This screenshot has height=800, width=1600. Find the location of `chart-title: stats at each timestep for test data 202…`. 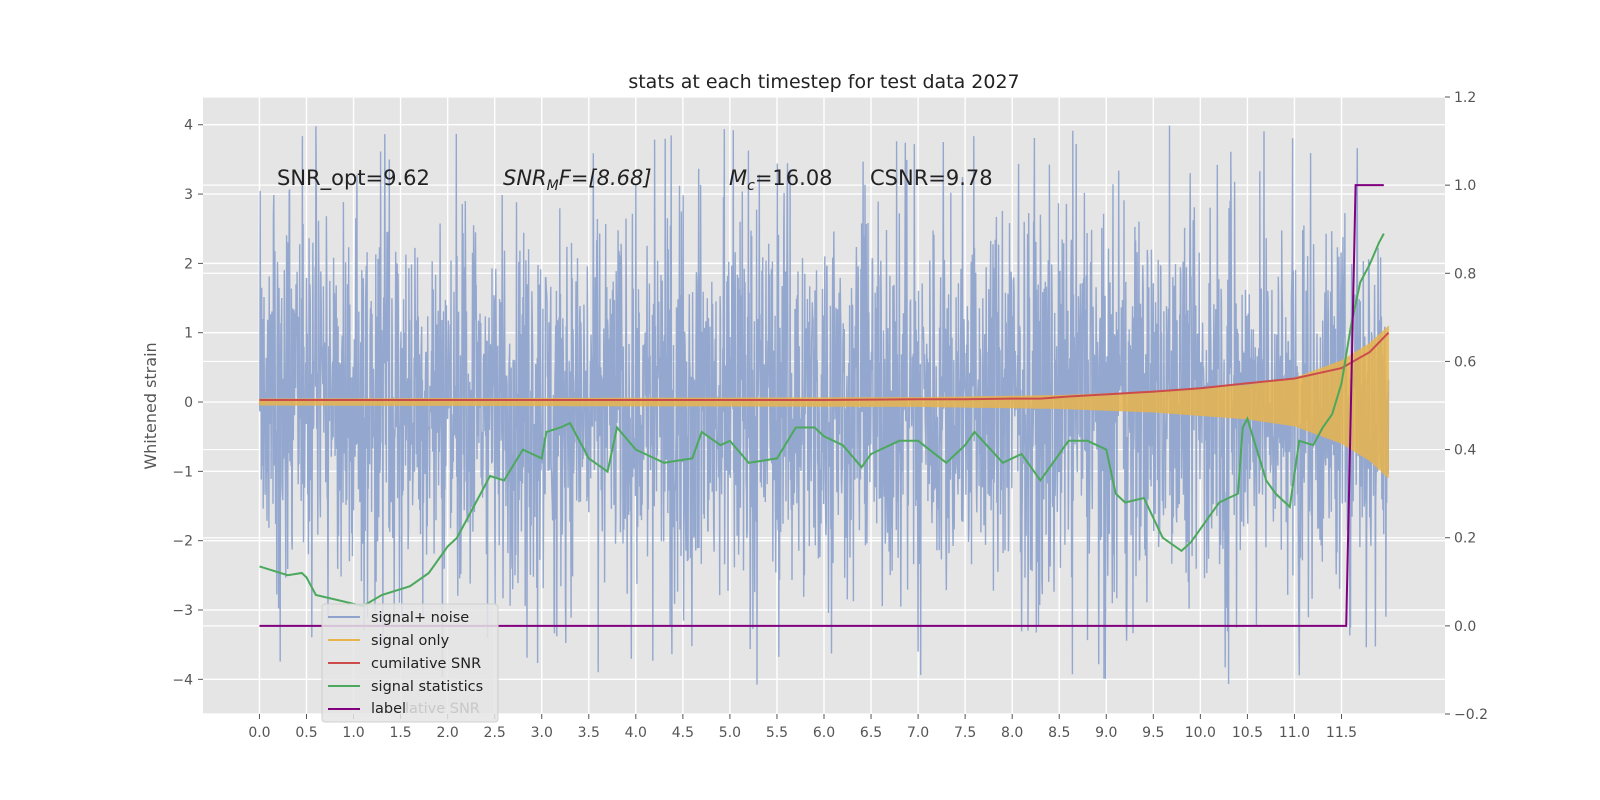

chart-title: stats at each timestep for test data 202… is located at coordinates (823, 82).